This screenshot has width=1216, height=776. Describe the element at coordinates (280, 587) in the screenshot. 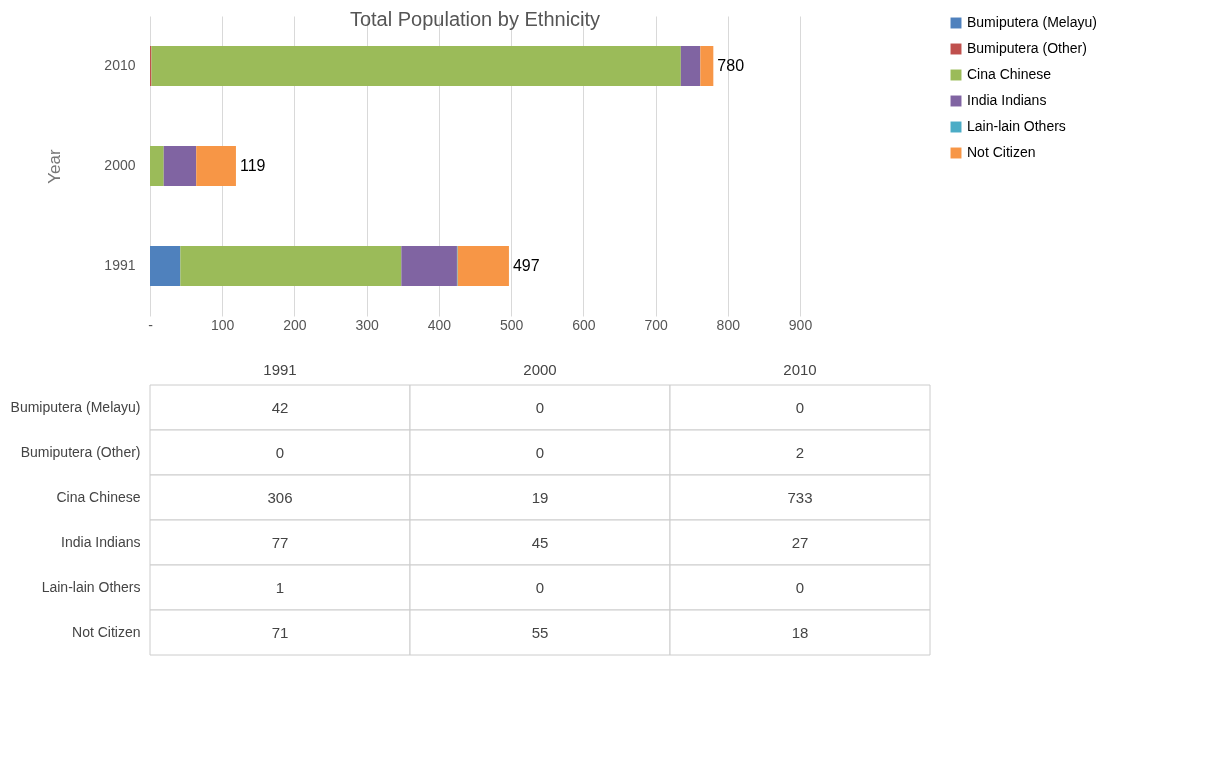

I see `data-label: 1` at that location.